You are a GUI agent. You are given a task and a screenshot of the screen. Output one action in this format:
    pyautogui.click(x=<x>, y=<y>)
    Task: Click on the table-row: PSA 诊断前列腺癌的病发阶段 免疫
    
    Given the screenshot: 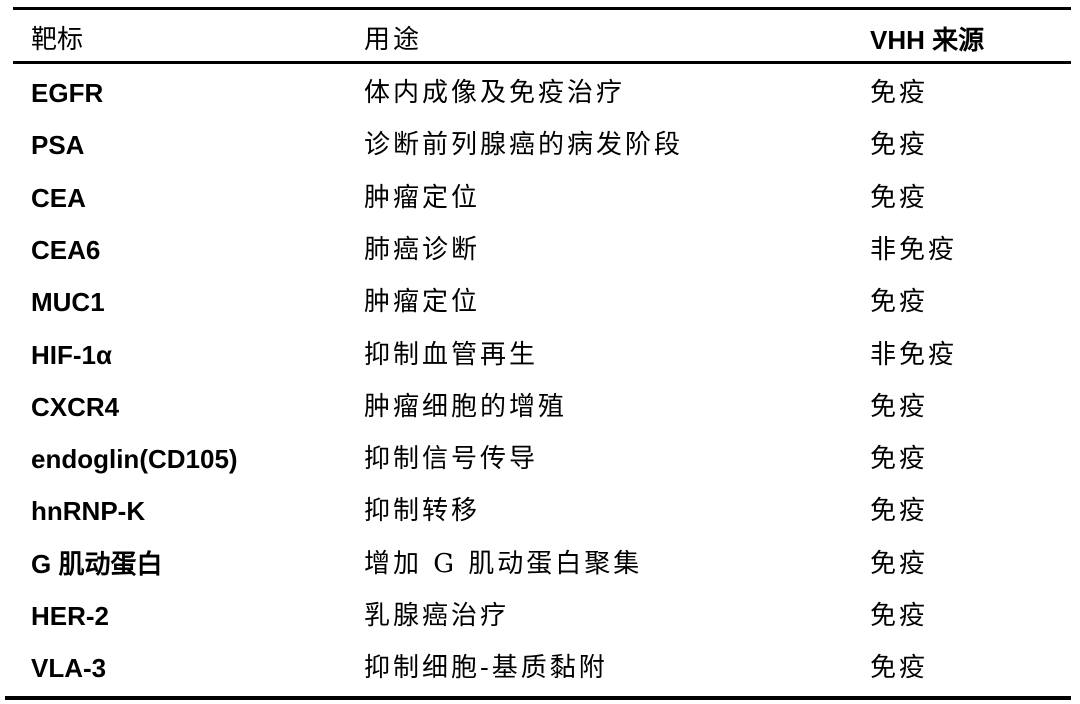 What is the action you would take?
    pyautogui.click(x=540, y=145)
    